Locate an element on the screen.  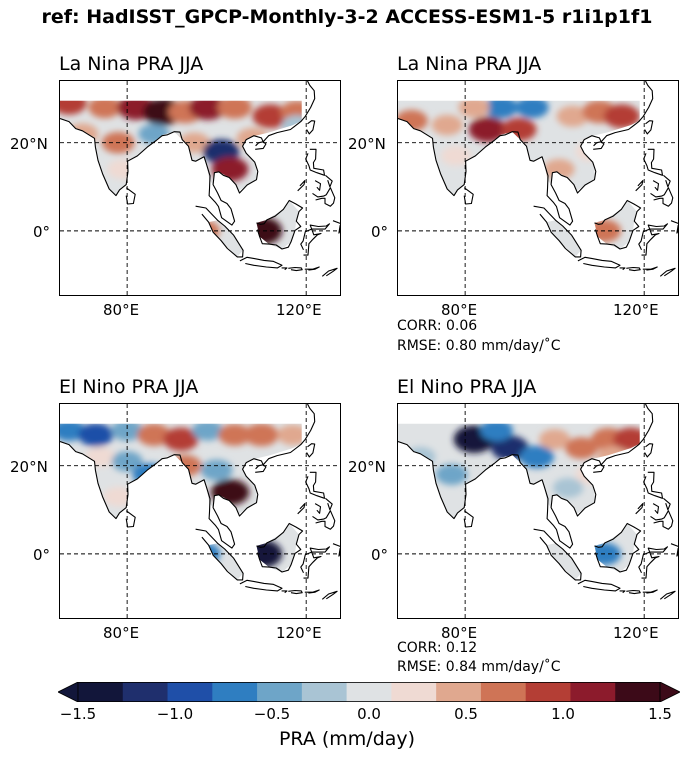
colorbar-tick-label: −0.5 is located at coordinates (272, 714).